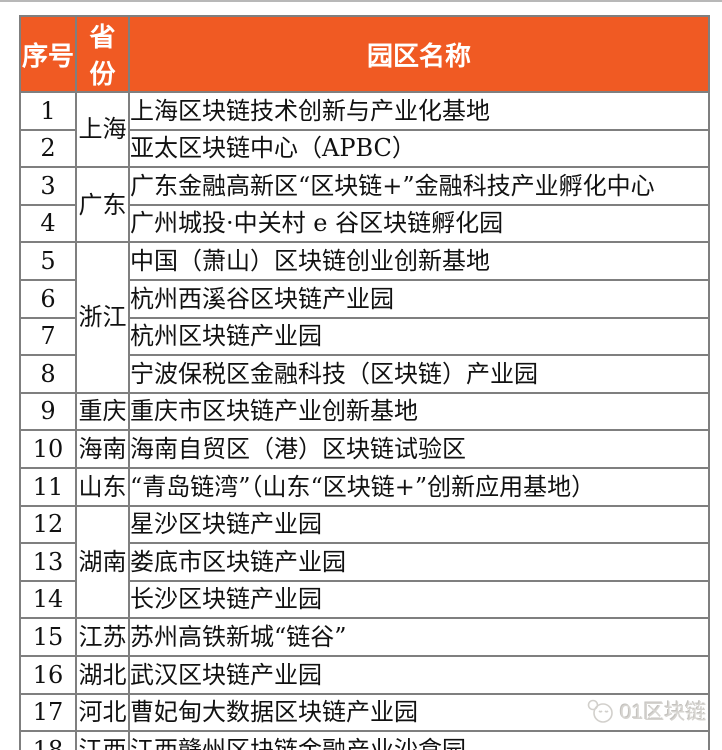  What do you see at coordinates (102, 449) in the screenshot?
I see `cell-province: 海南` at bounding box center [102, 449].